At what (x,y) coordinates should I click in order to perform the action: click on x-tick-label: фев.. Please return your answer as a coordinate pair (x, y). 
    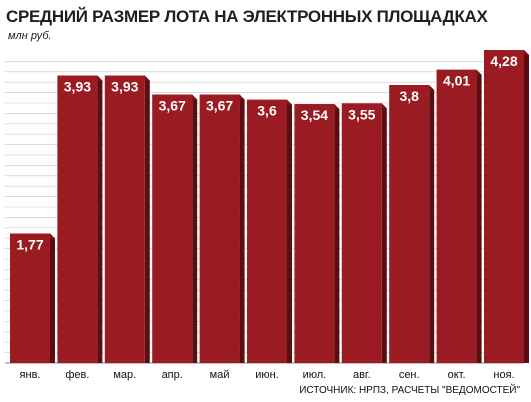
    Looking at the image, I should click on (77, 375).